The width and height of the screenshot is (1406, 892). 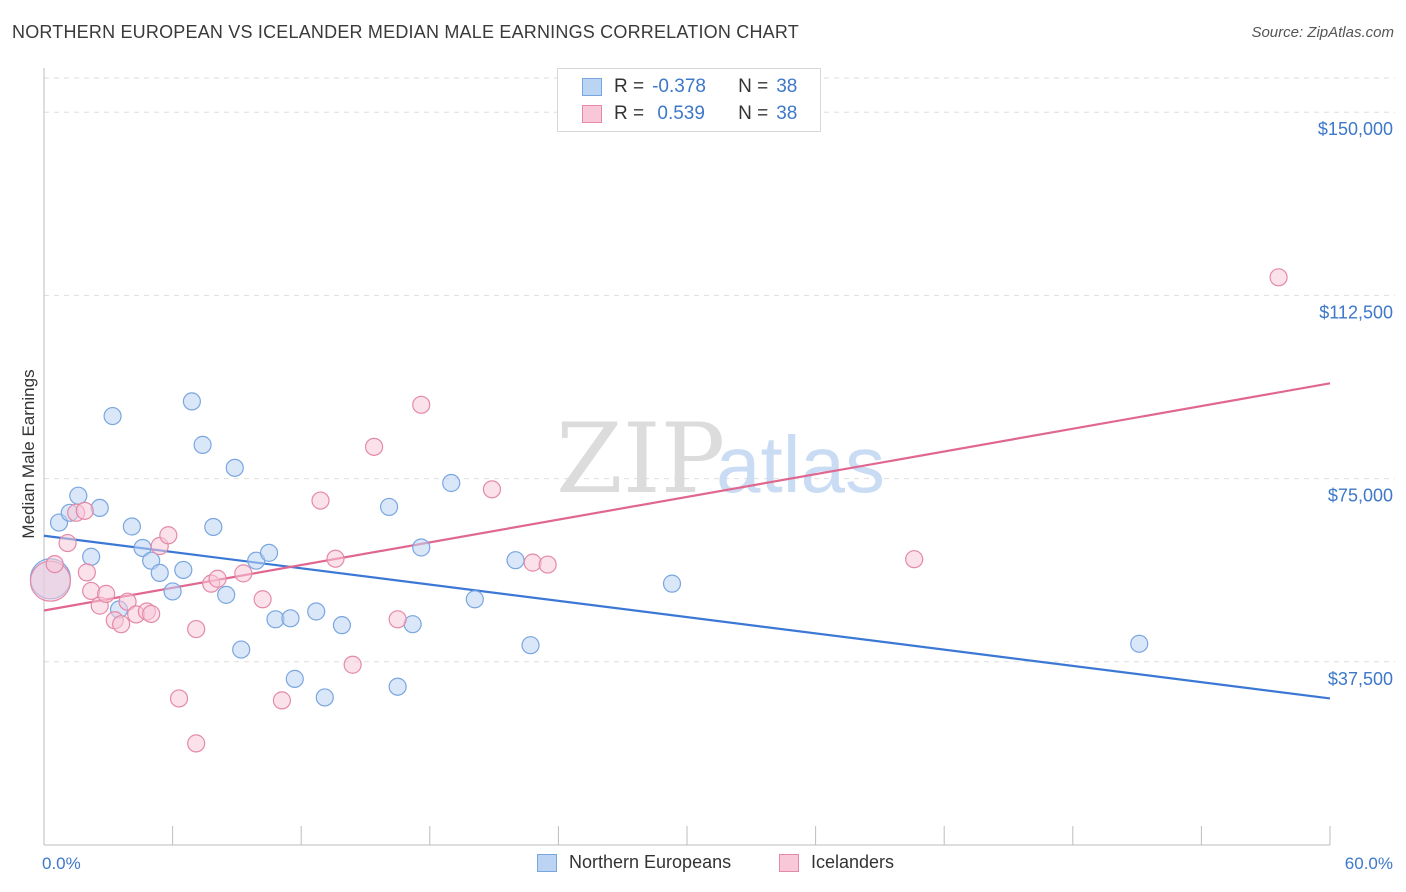 What do you see at coordinates (800, 464) in the screenshot?
I see `watermark-atlas: atlas` at bounding box center [800, 464].